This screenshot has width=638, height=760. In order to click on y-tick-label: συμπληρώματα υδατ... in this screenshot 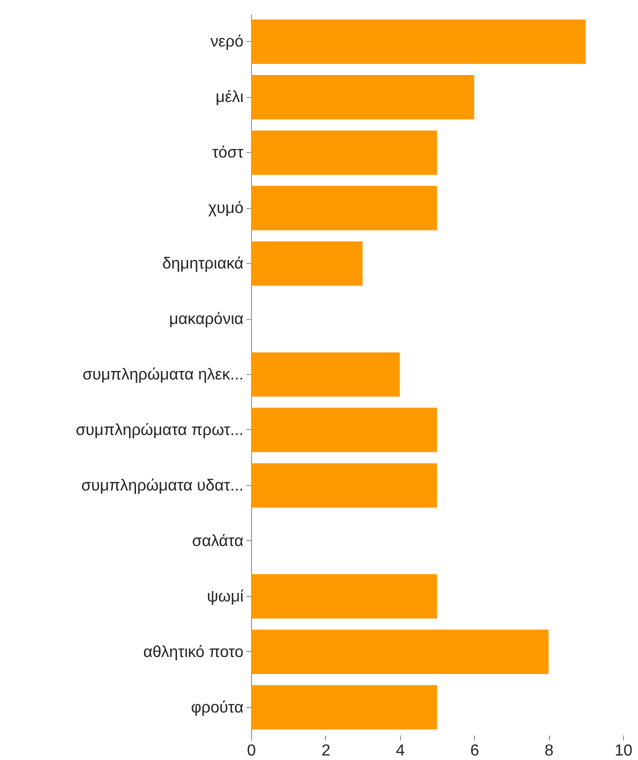, I will do `click(162, 485)`.